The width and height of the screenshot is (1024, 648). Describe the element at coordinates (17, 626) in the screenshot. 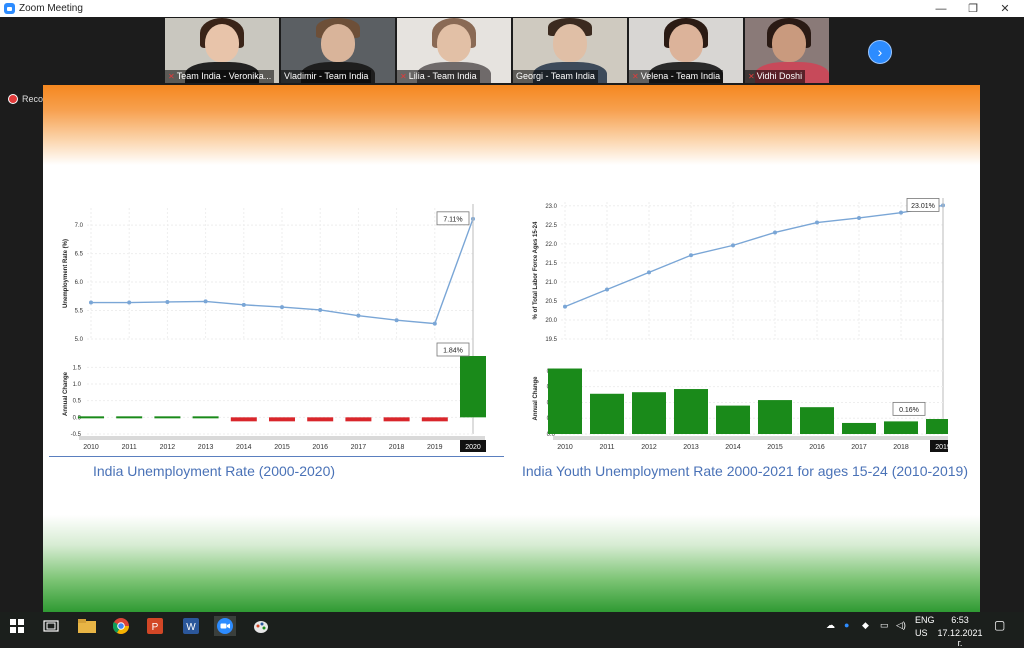

I see `start-icon` at that location.